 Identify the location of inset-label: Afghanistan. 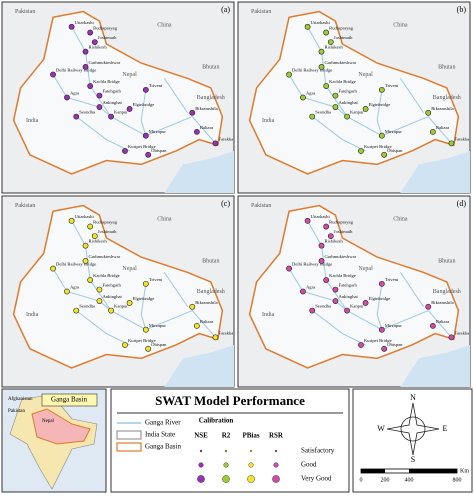
(20, 399).